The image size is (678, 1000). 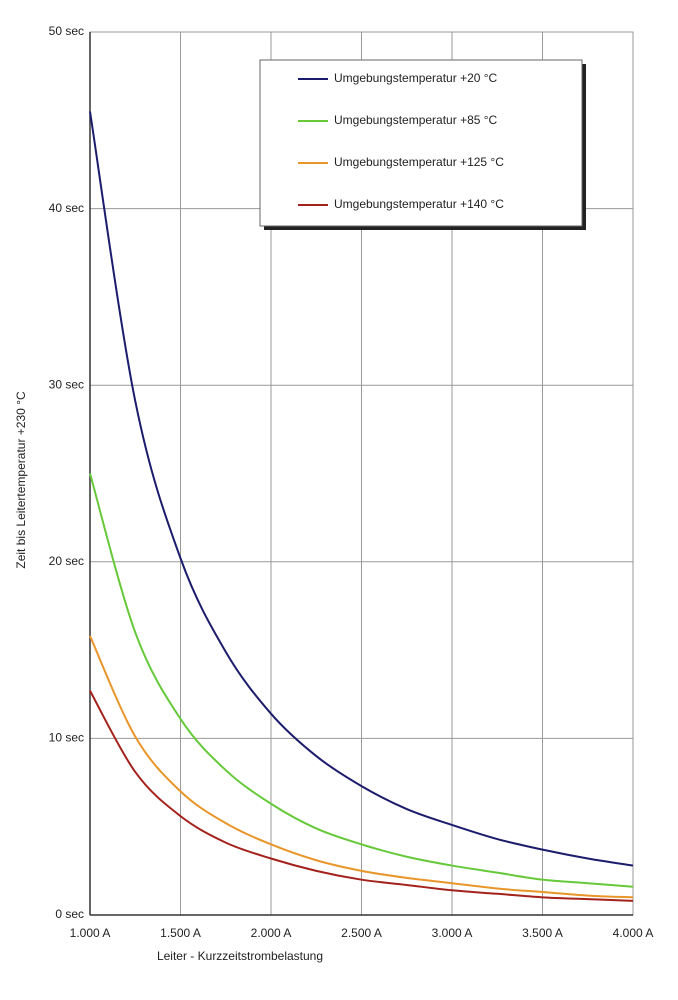 I want to click on y-tick-label: 50 sec, so click(x=66, y=31).